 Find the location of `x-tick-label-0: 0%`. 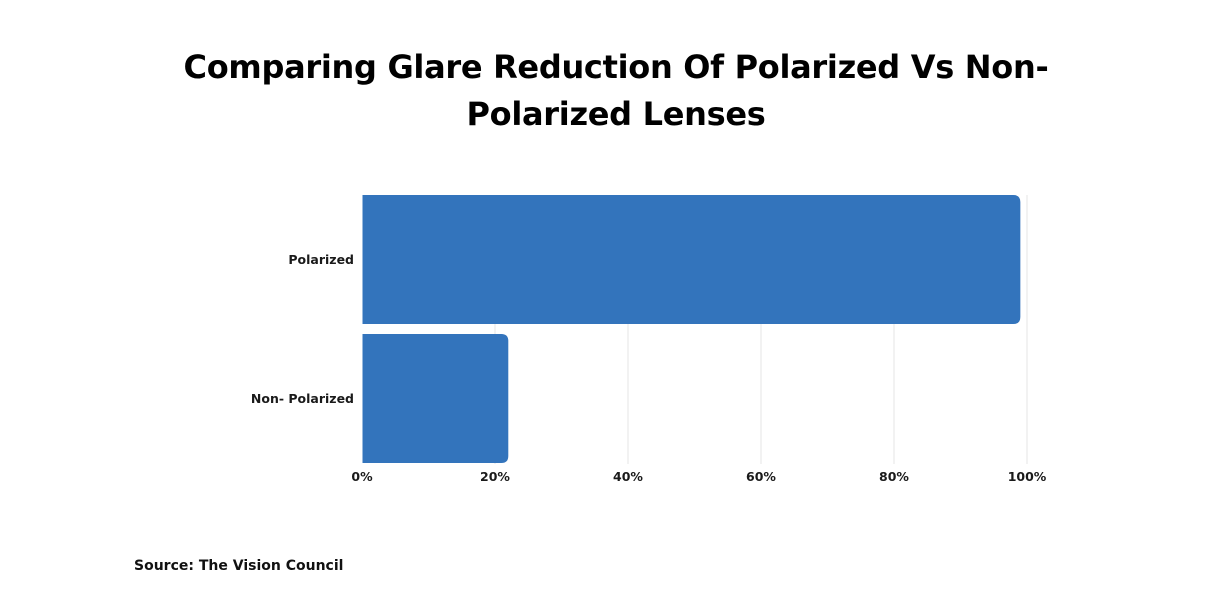

x-tick-label-0: 0% is located at coordinates (362, 476).